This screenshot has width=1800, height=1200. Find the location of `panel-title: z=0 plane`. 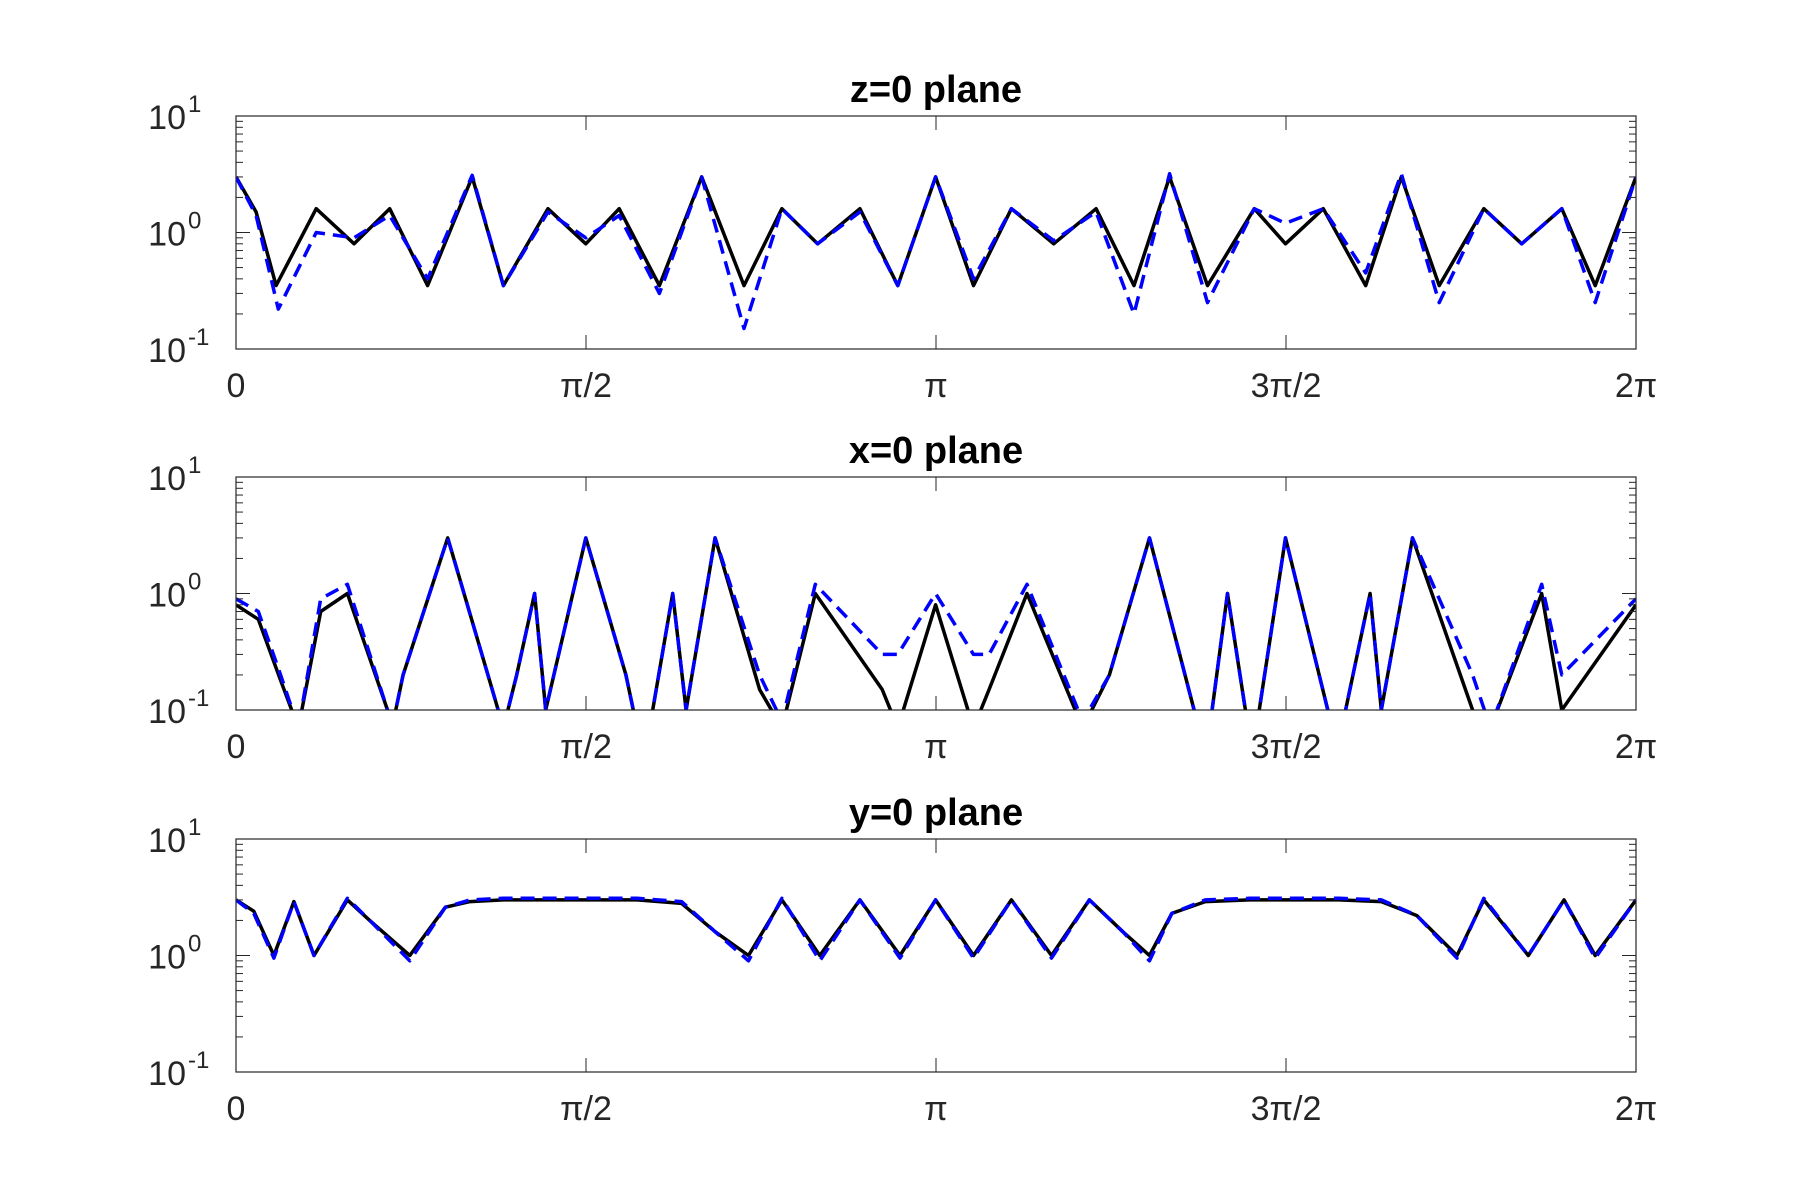

panel-title: z=0 plane is located at coordinates (936, 90).